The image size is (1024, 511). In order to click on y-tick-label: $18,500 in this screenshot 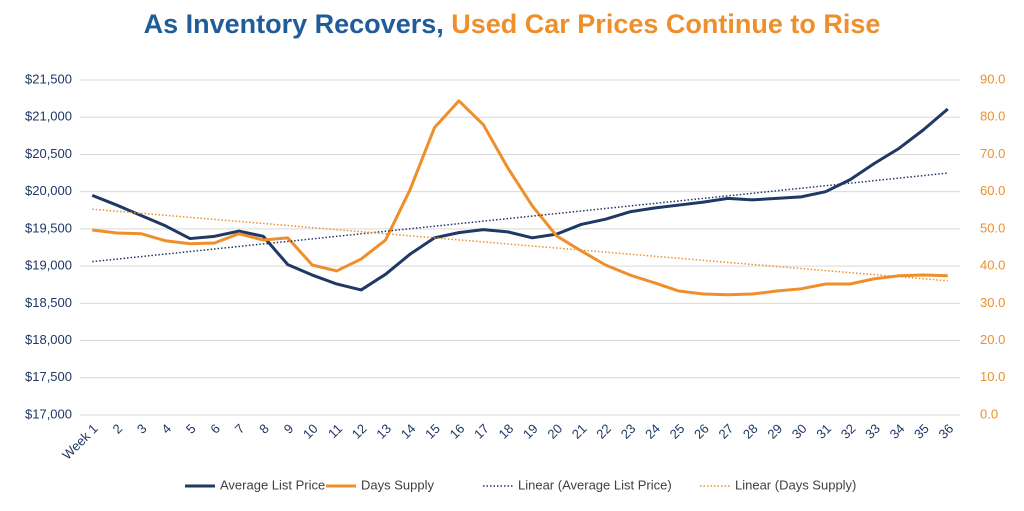, I will do `click(48, 302)`.